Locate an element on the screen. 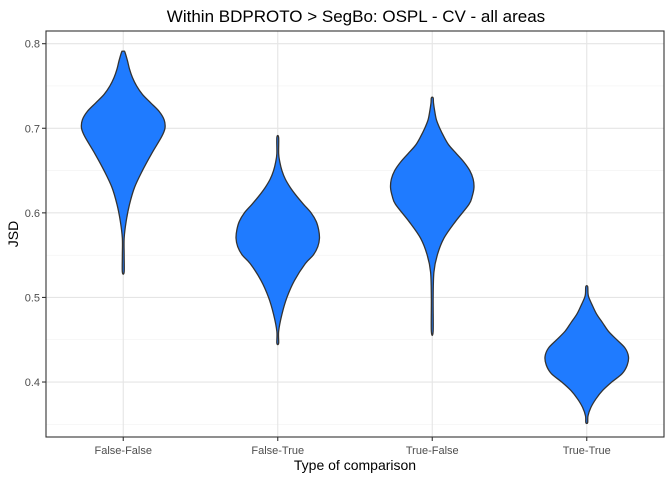 The width and height of the screenshot is (672, 480). y-tick-label: 0.5 is located at coordinates (32, 298).